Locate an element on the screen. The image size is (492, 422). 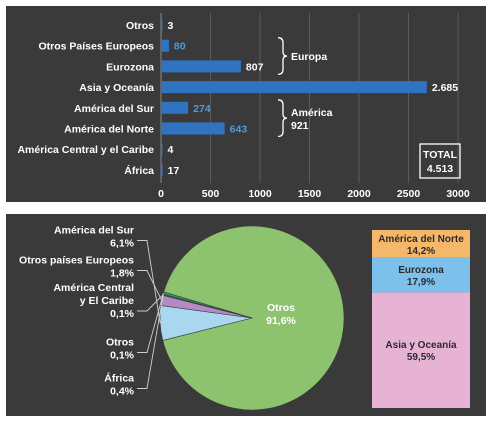
category-label: Eurozona is located at coordinates (130, 67).